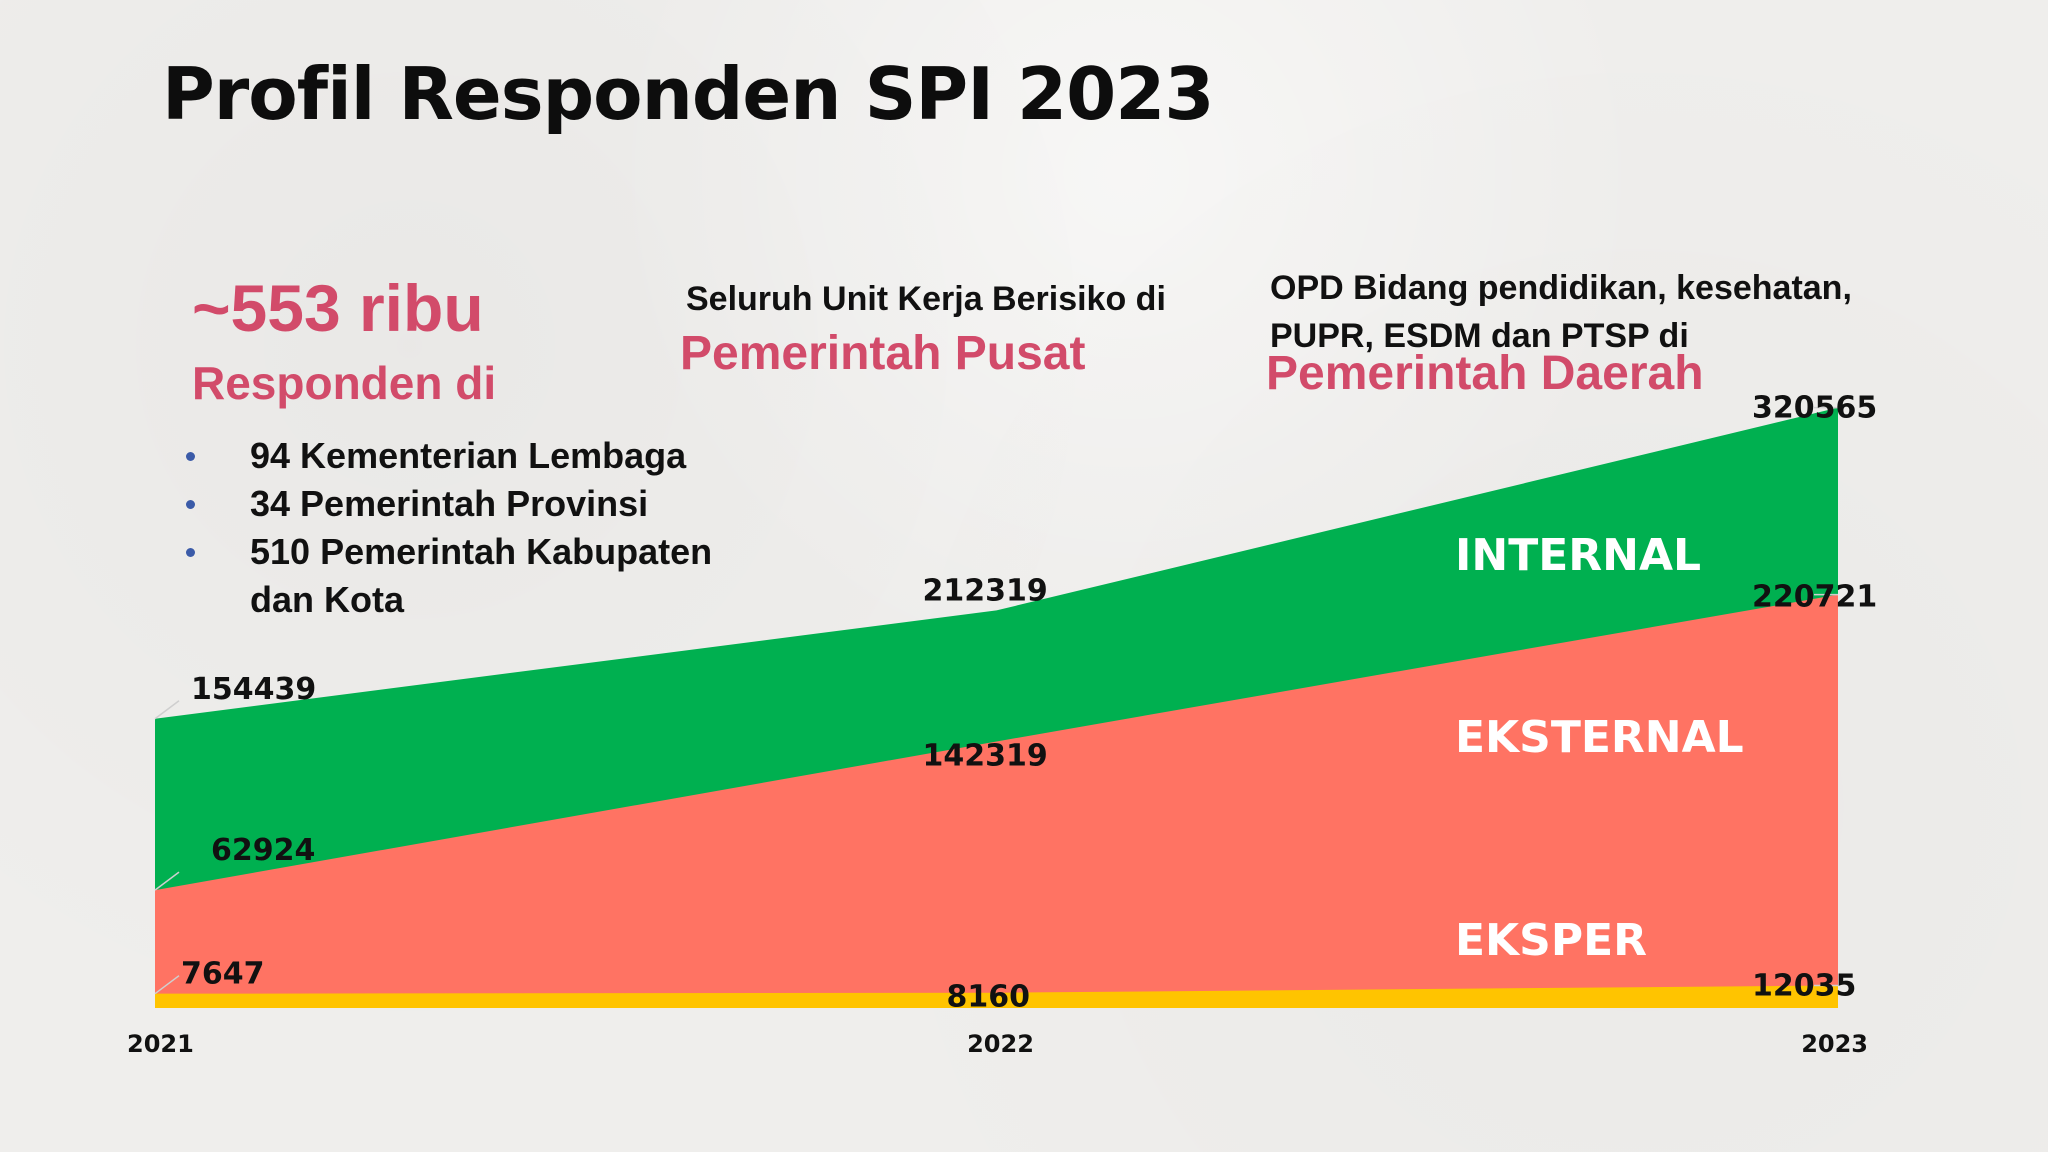  What do you see at coordinates (688, 94) in the screenshot?
I see `page-title: Profil Responden SPI 2023` at bounding box center [688, 94].